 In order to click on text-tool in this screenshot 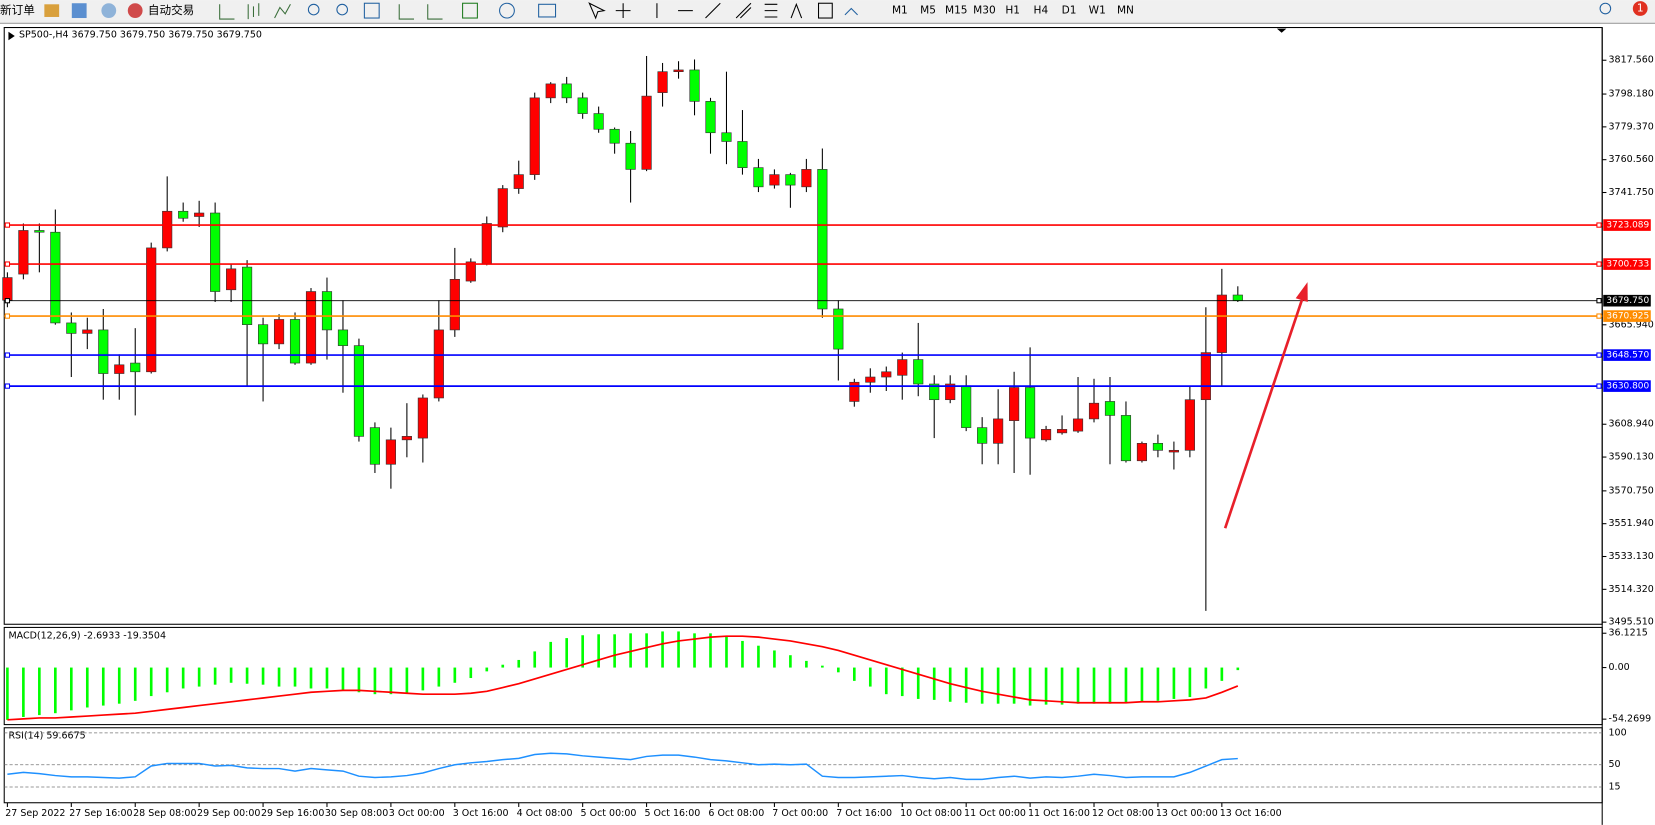, I will do `click(796, 10)`.